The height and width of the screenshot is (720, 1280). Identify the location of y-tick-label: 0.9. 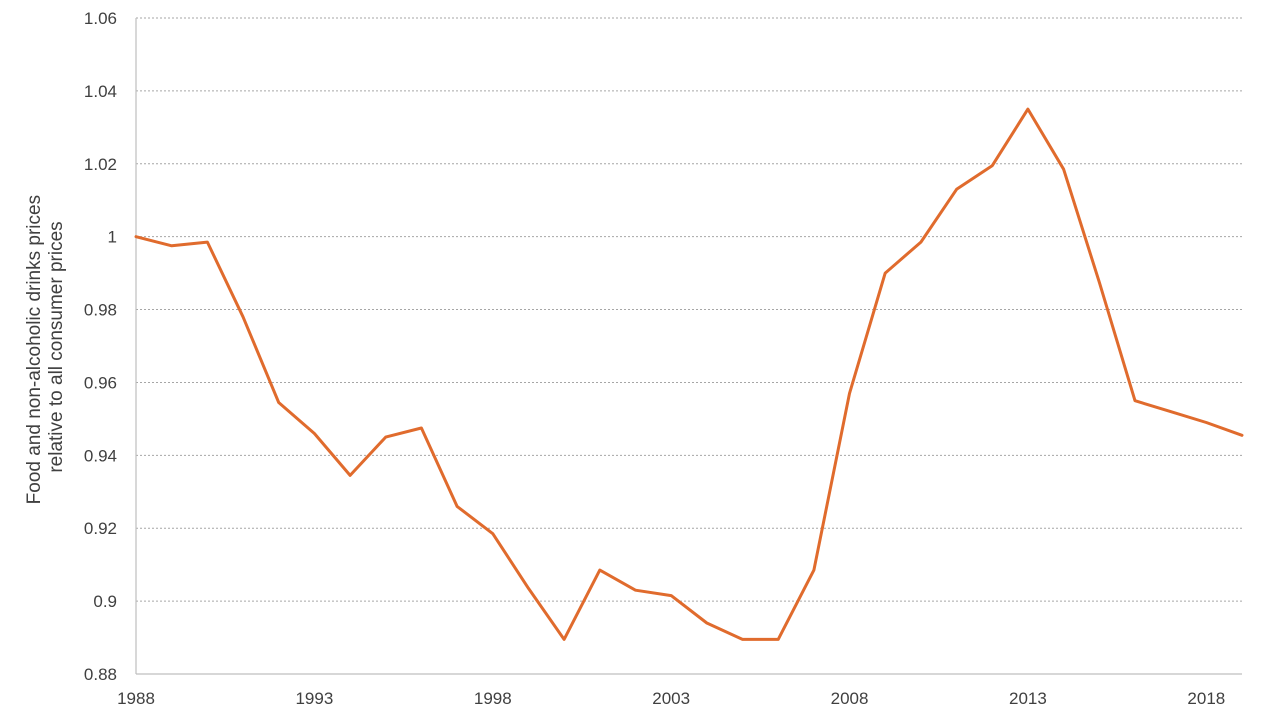
(105, 601).